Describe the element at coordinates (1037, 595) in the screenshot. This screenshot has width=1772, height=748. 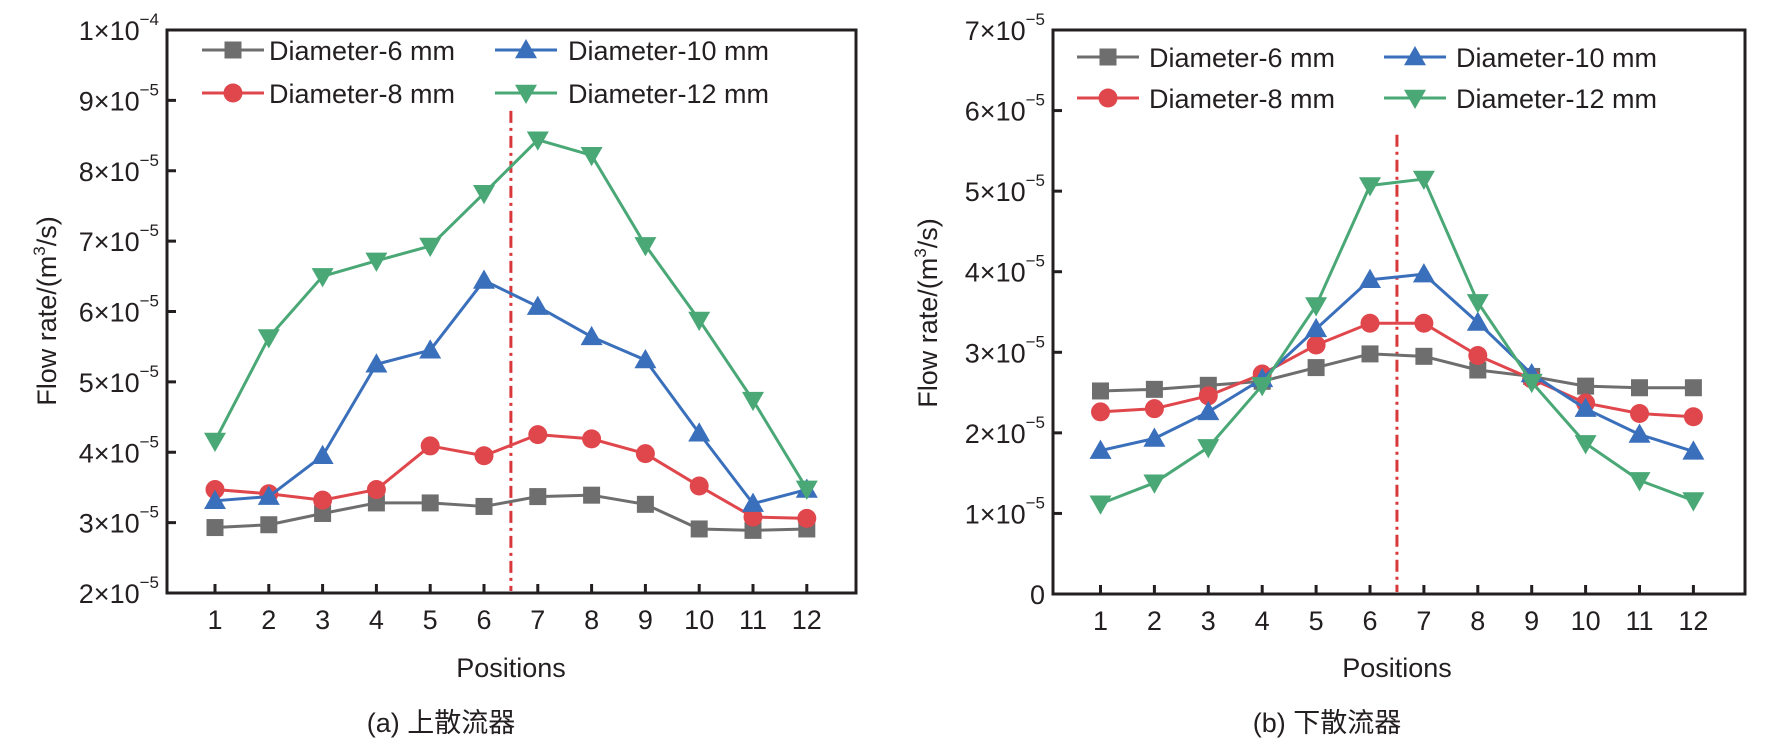
I see `y-tick-label: 0` at that location.